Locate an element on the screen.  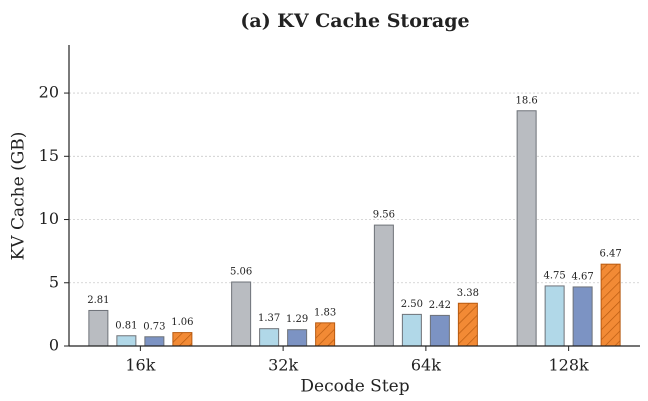
x-tick-label: 16k is located at coordinates (140, 365).